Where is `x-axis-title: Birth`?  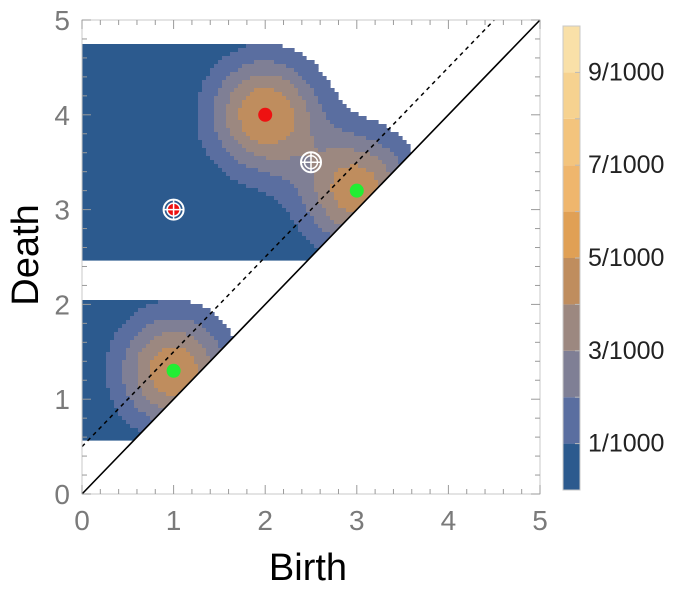
x-axis-title: Birth is located at coordinates (308, 568).